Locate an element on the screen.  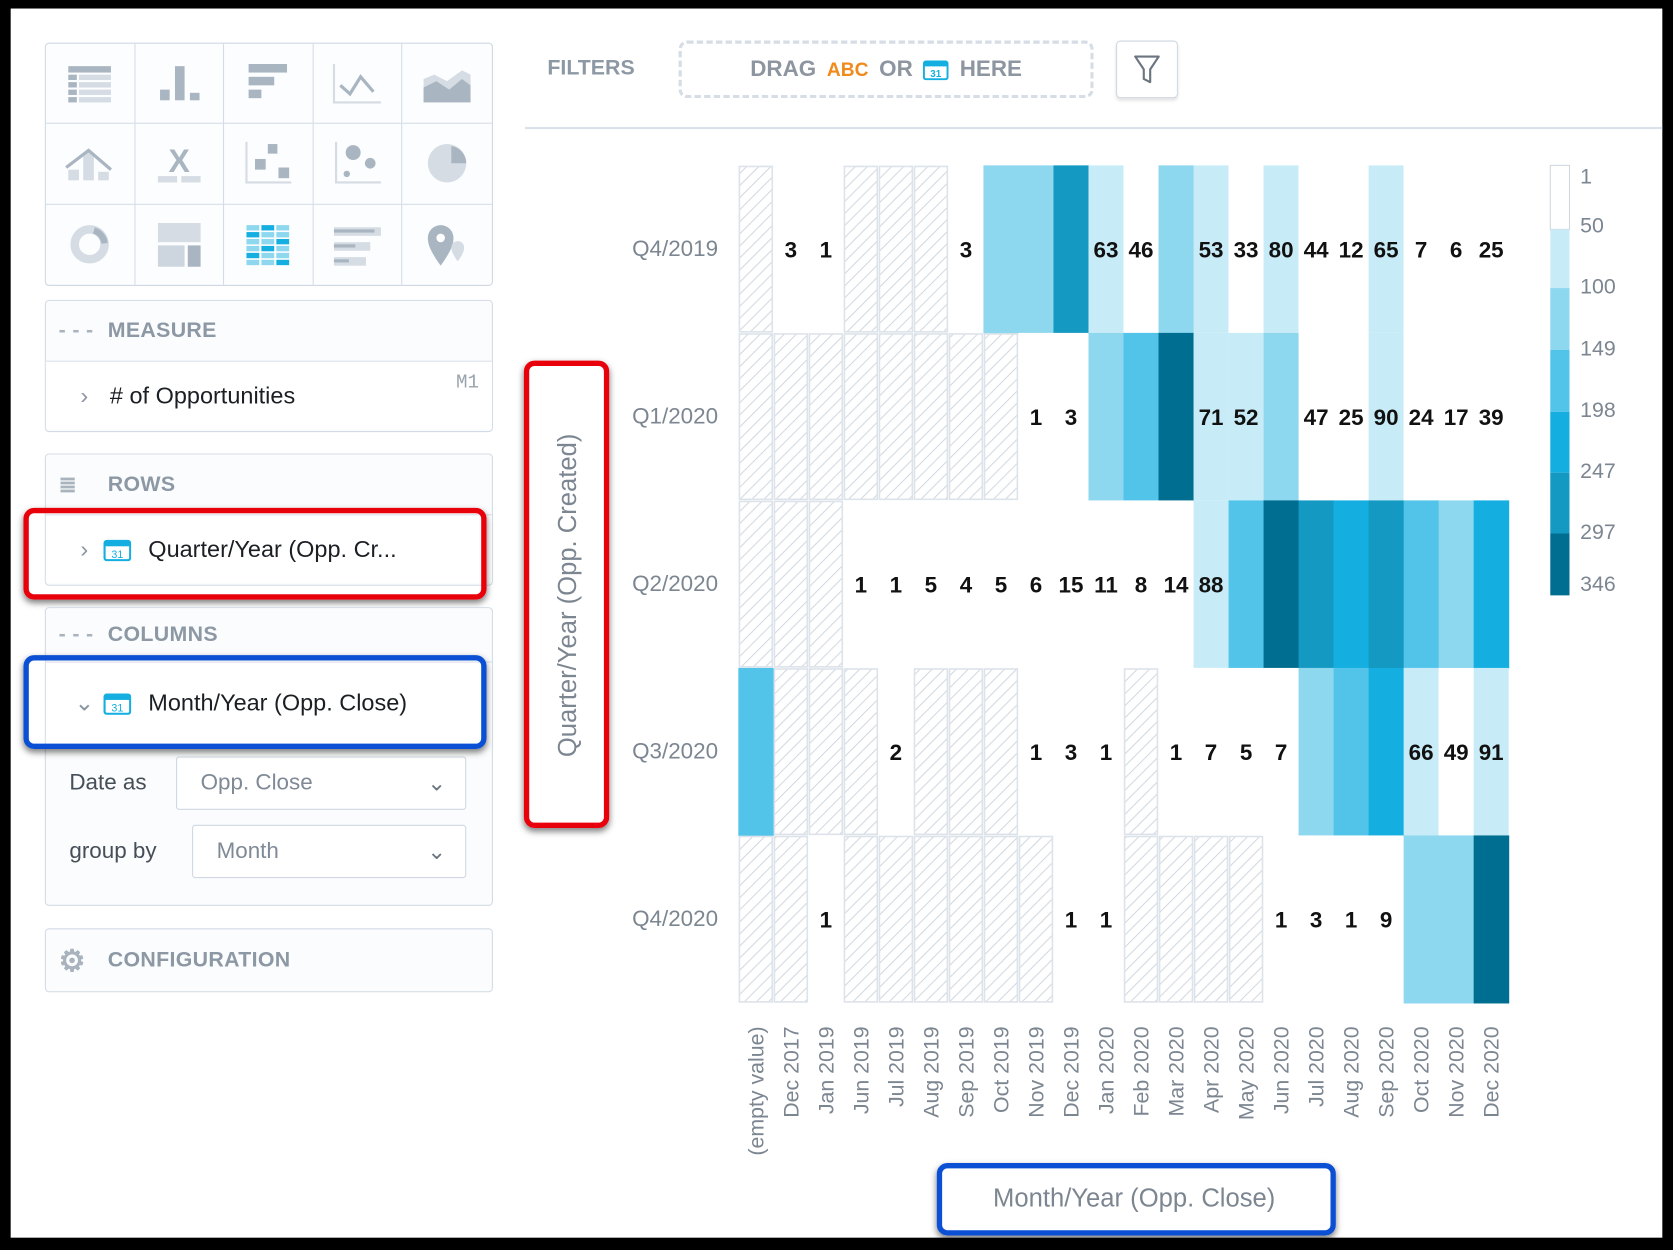
chart-type-table is located at coordinates (90, 84).